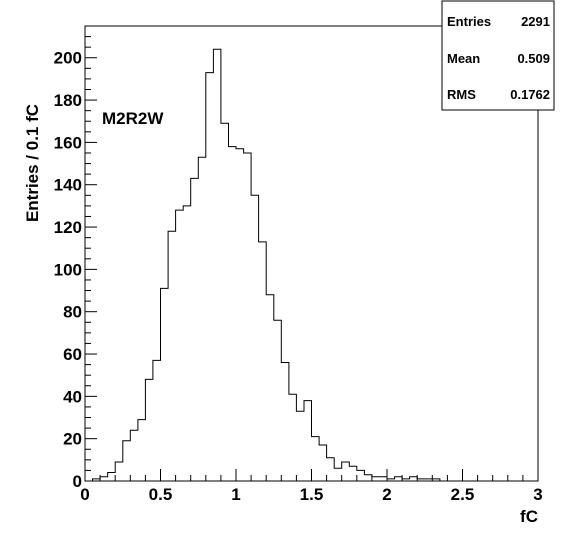  What do you see at coordinates (72, 439) in the screenshot?
I see `y-tick-label: 20` at bounding box center [72, 439].